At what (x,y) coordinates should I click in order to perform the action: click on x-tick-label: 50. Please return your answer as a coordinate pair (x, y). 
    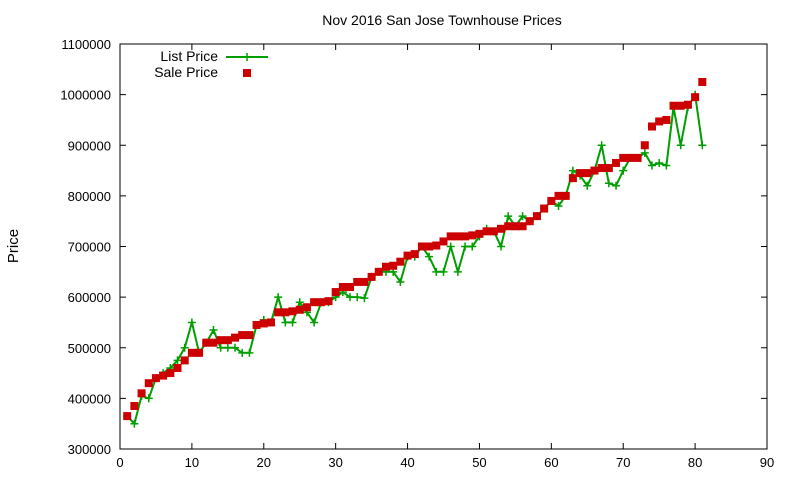
    Looking at the image, I should click on (479, 462).